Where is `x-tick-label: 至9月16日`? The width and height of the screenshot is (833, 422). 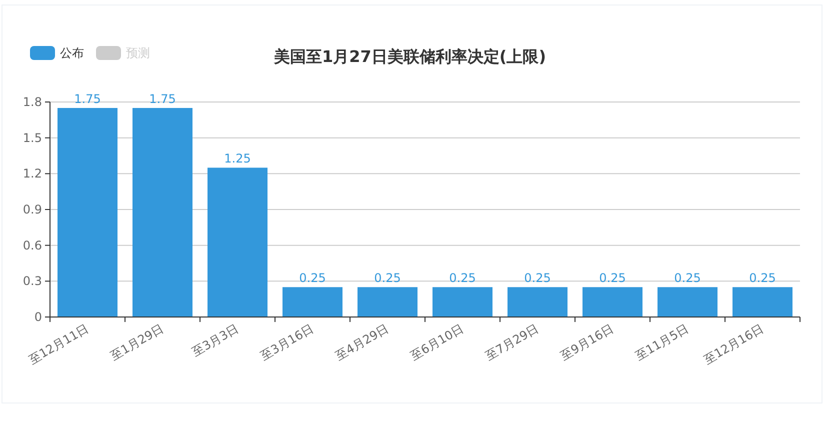
x-tick-label: 至9月16日 is located at coordinates (587, 342).